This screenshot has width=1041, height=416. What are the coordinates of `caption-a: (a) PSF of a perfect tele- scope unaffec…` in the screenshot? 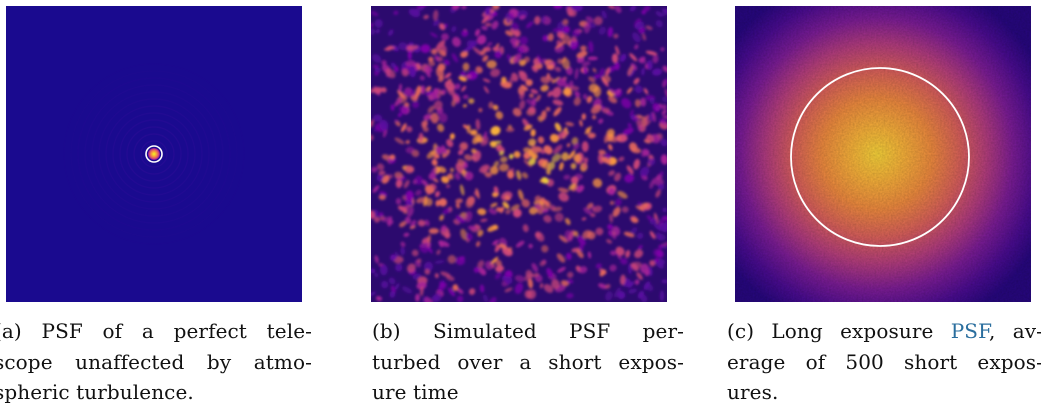 It's located at (156, 362).